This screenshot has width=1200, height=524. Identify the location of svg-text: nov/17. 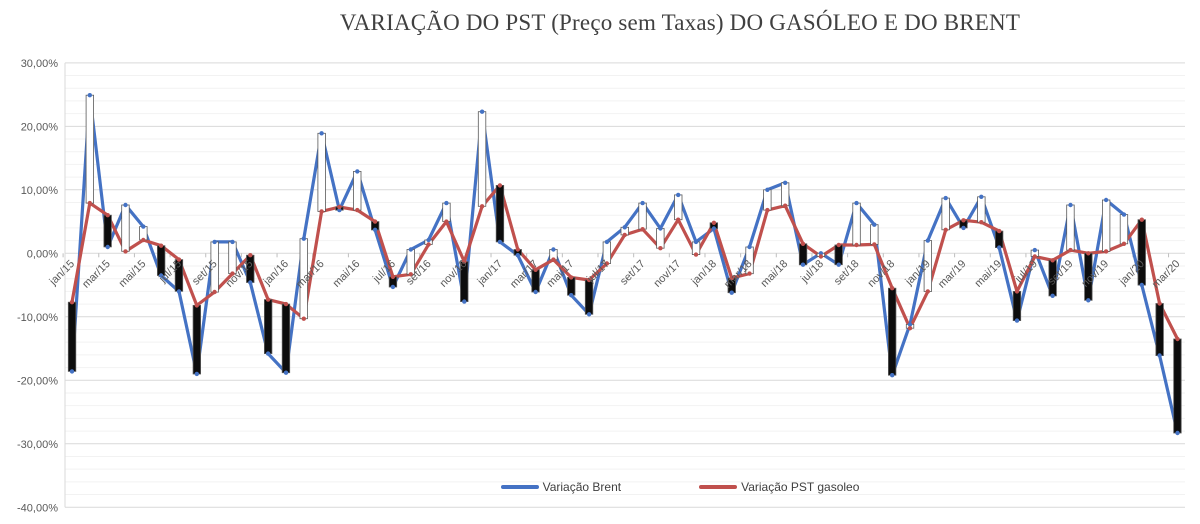
(667, 274).